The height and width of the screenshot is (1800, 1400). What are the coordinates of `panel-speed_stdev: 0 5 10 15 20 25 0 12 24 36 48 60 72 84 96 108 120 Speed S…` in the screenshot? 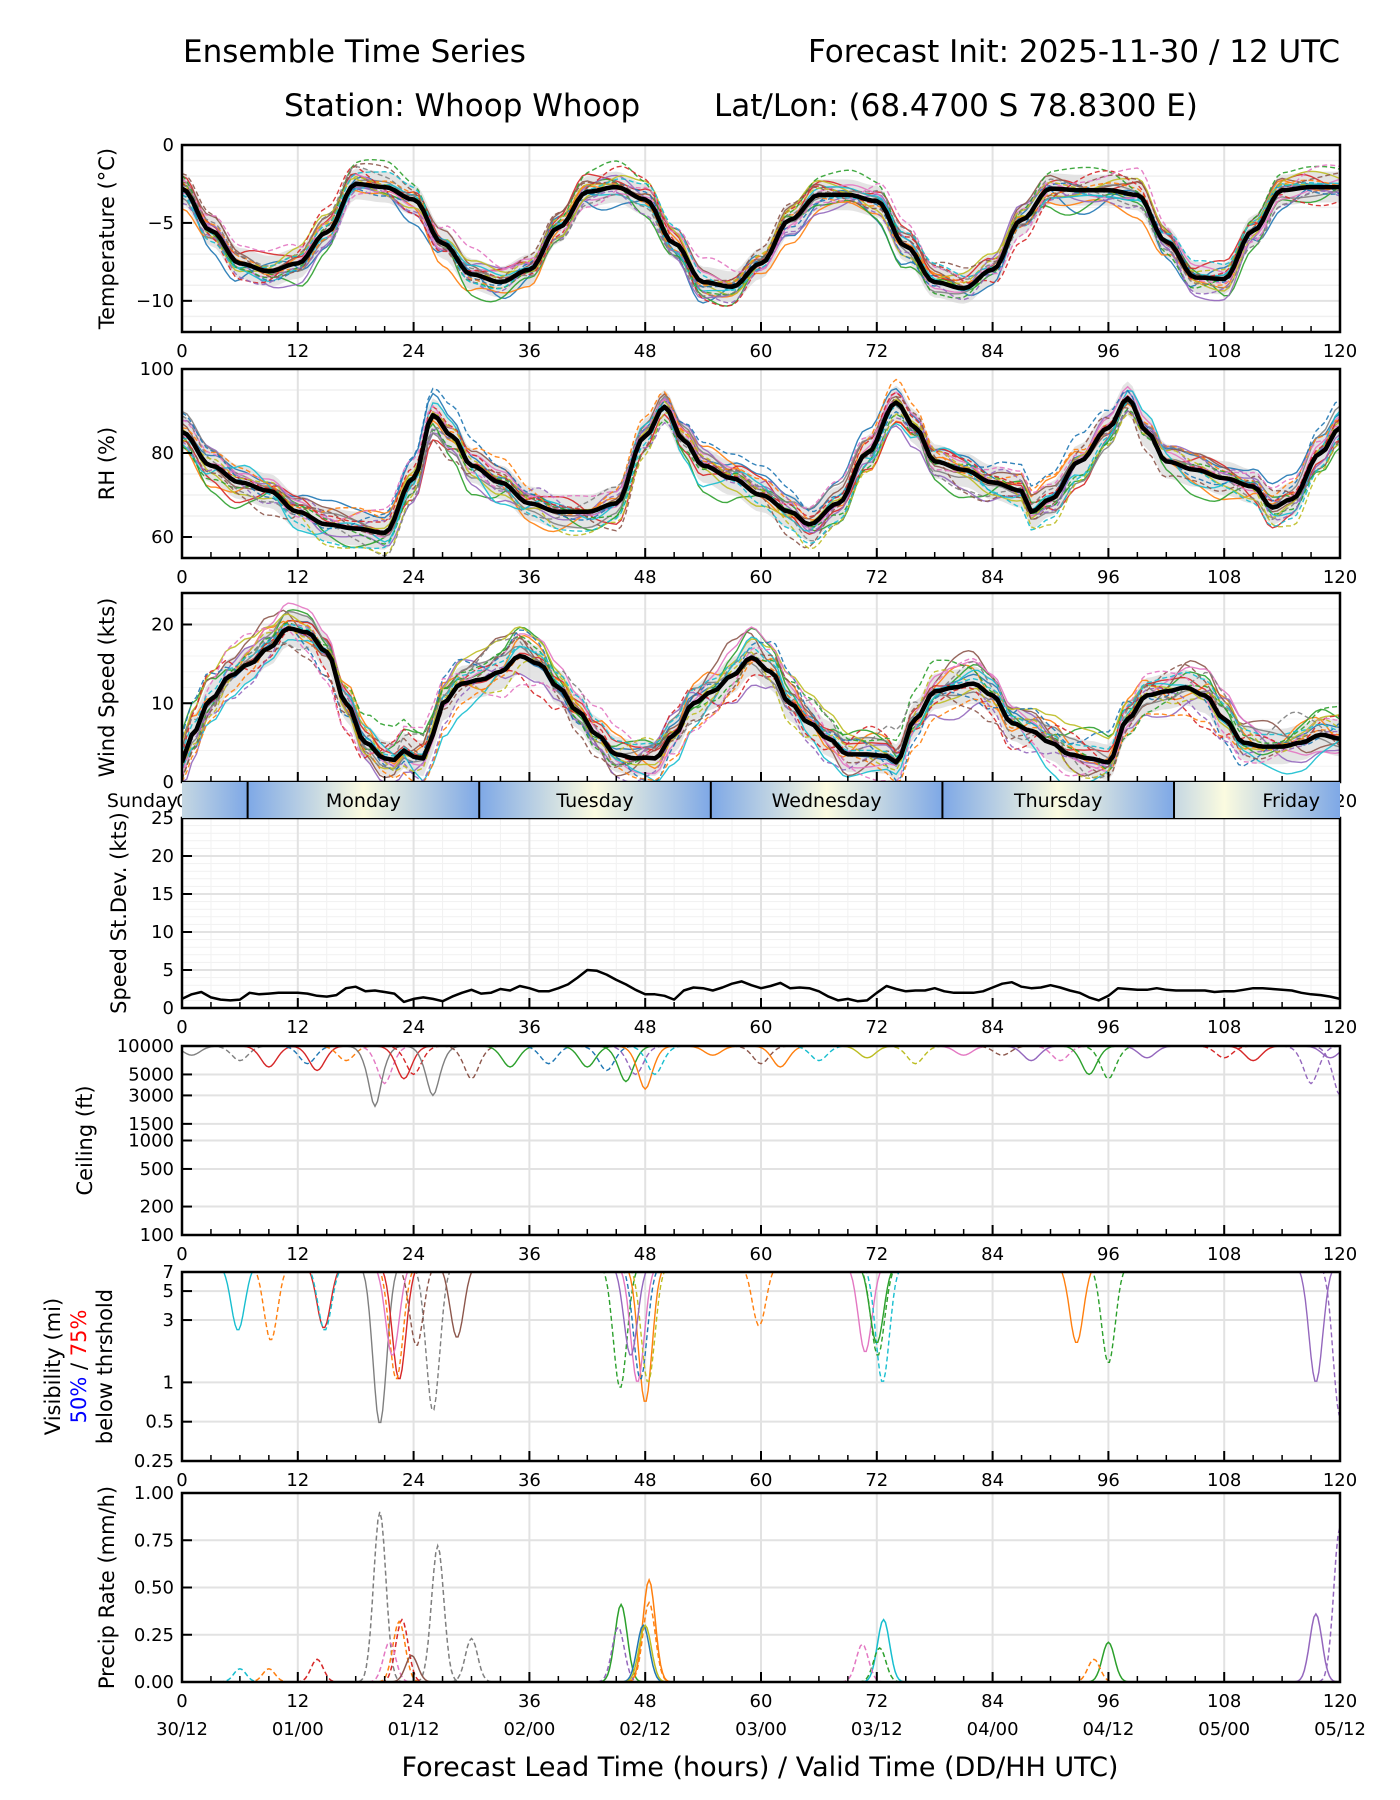 It's located at (732, 923).